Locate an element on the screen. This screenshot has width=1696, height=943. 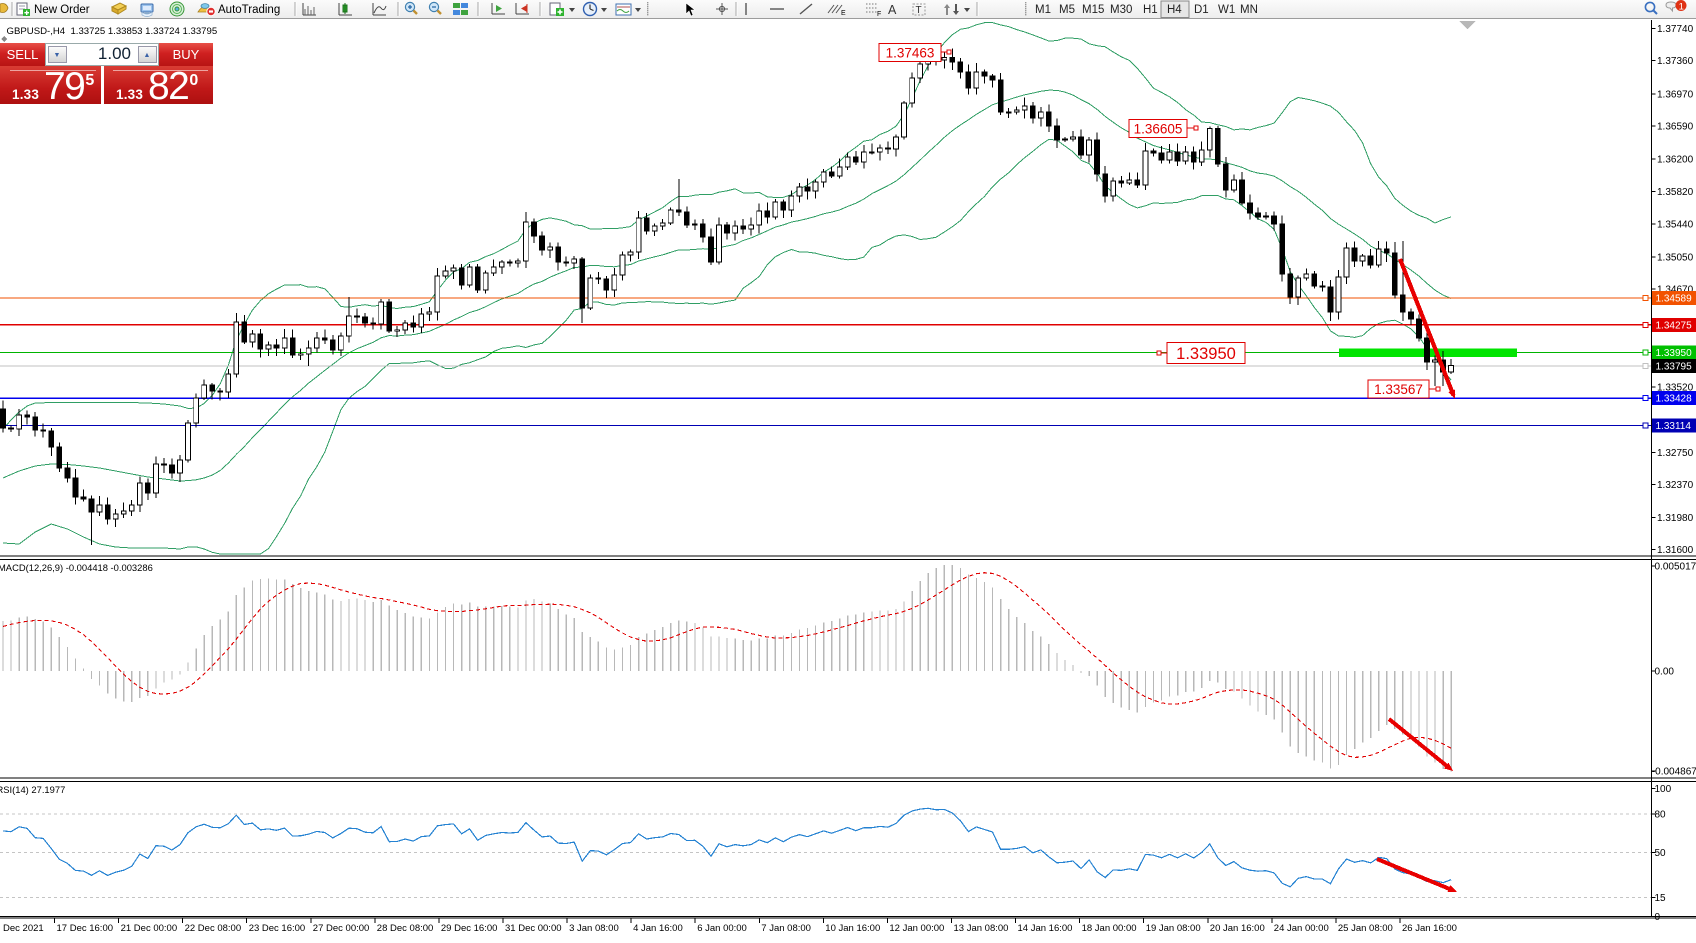
svg-text: 1.35050 is located at coordinates (1675, 257).